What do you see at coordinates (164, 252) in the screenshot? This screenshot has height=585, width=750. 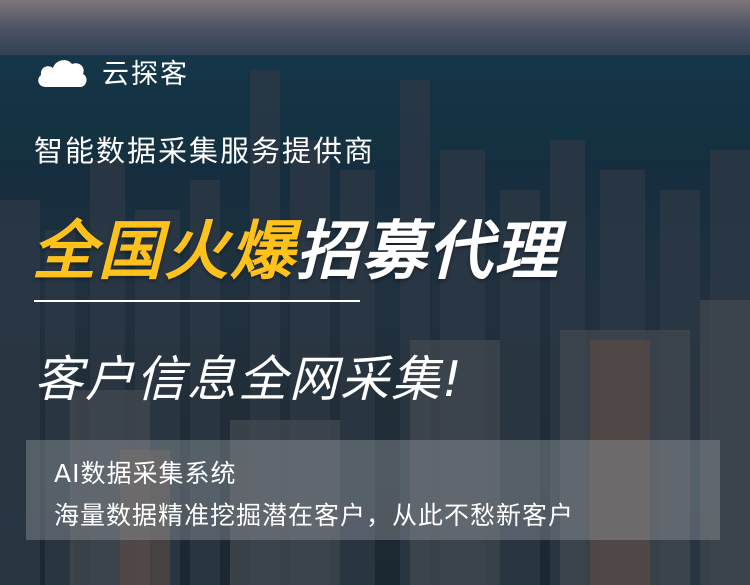 I see `headline-highlight: 全国火爆` at bounding box center [164, 252].